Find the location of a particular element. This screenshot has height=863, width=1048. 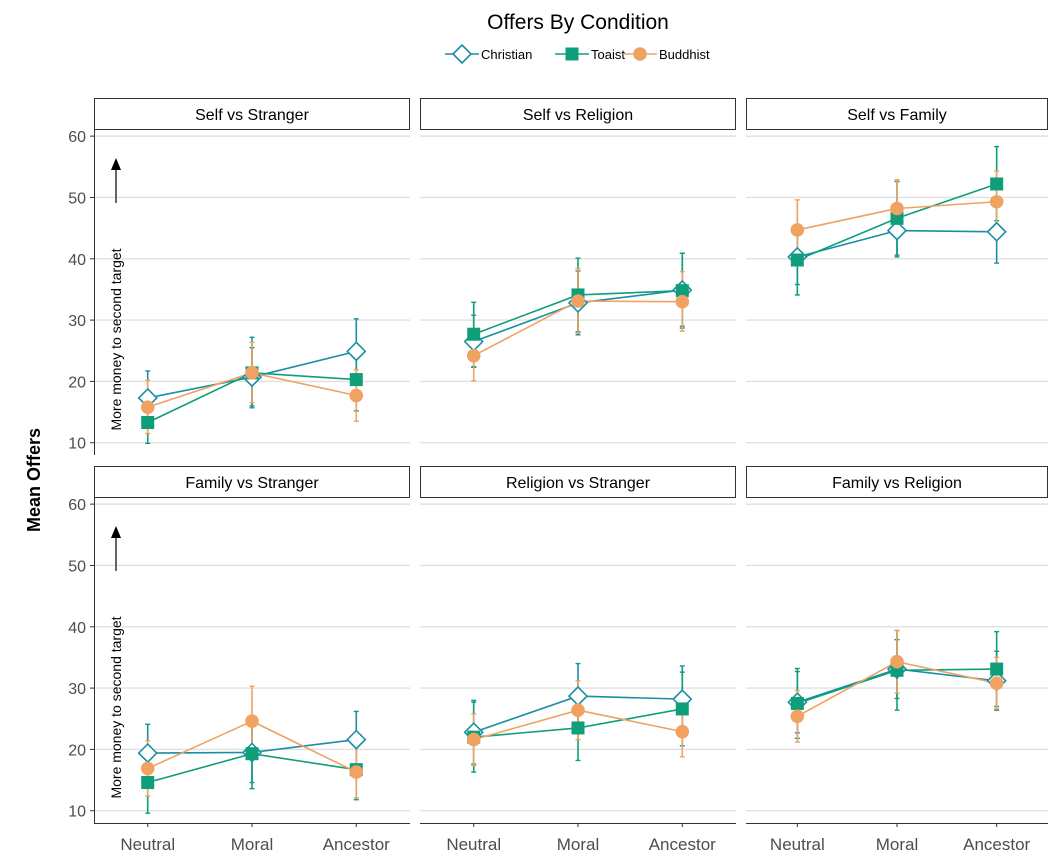

legend-marker-toaist is located at coordinates (572, 54).